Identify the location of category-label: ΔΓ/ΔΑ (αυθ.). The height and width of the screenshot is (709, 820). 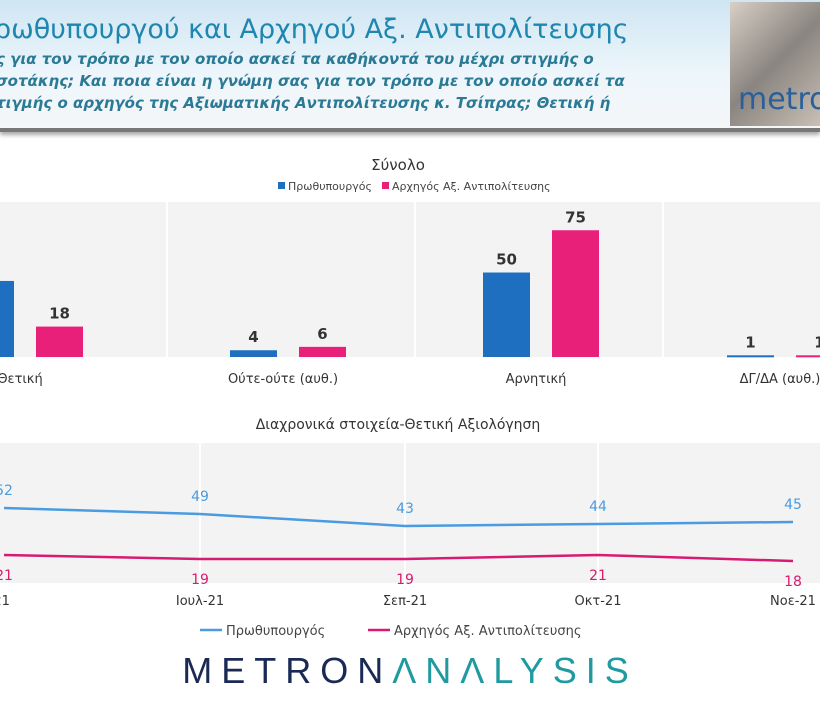
(780, 379).